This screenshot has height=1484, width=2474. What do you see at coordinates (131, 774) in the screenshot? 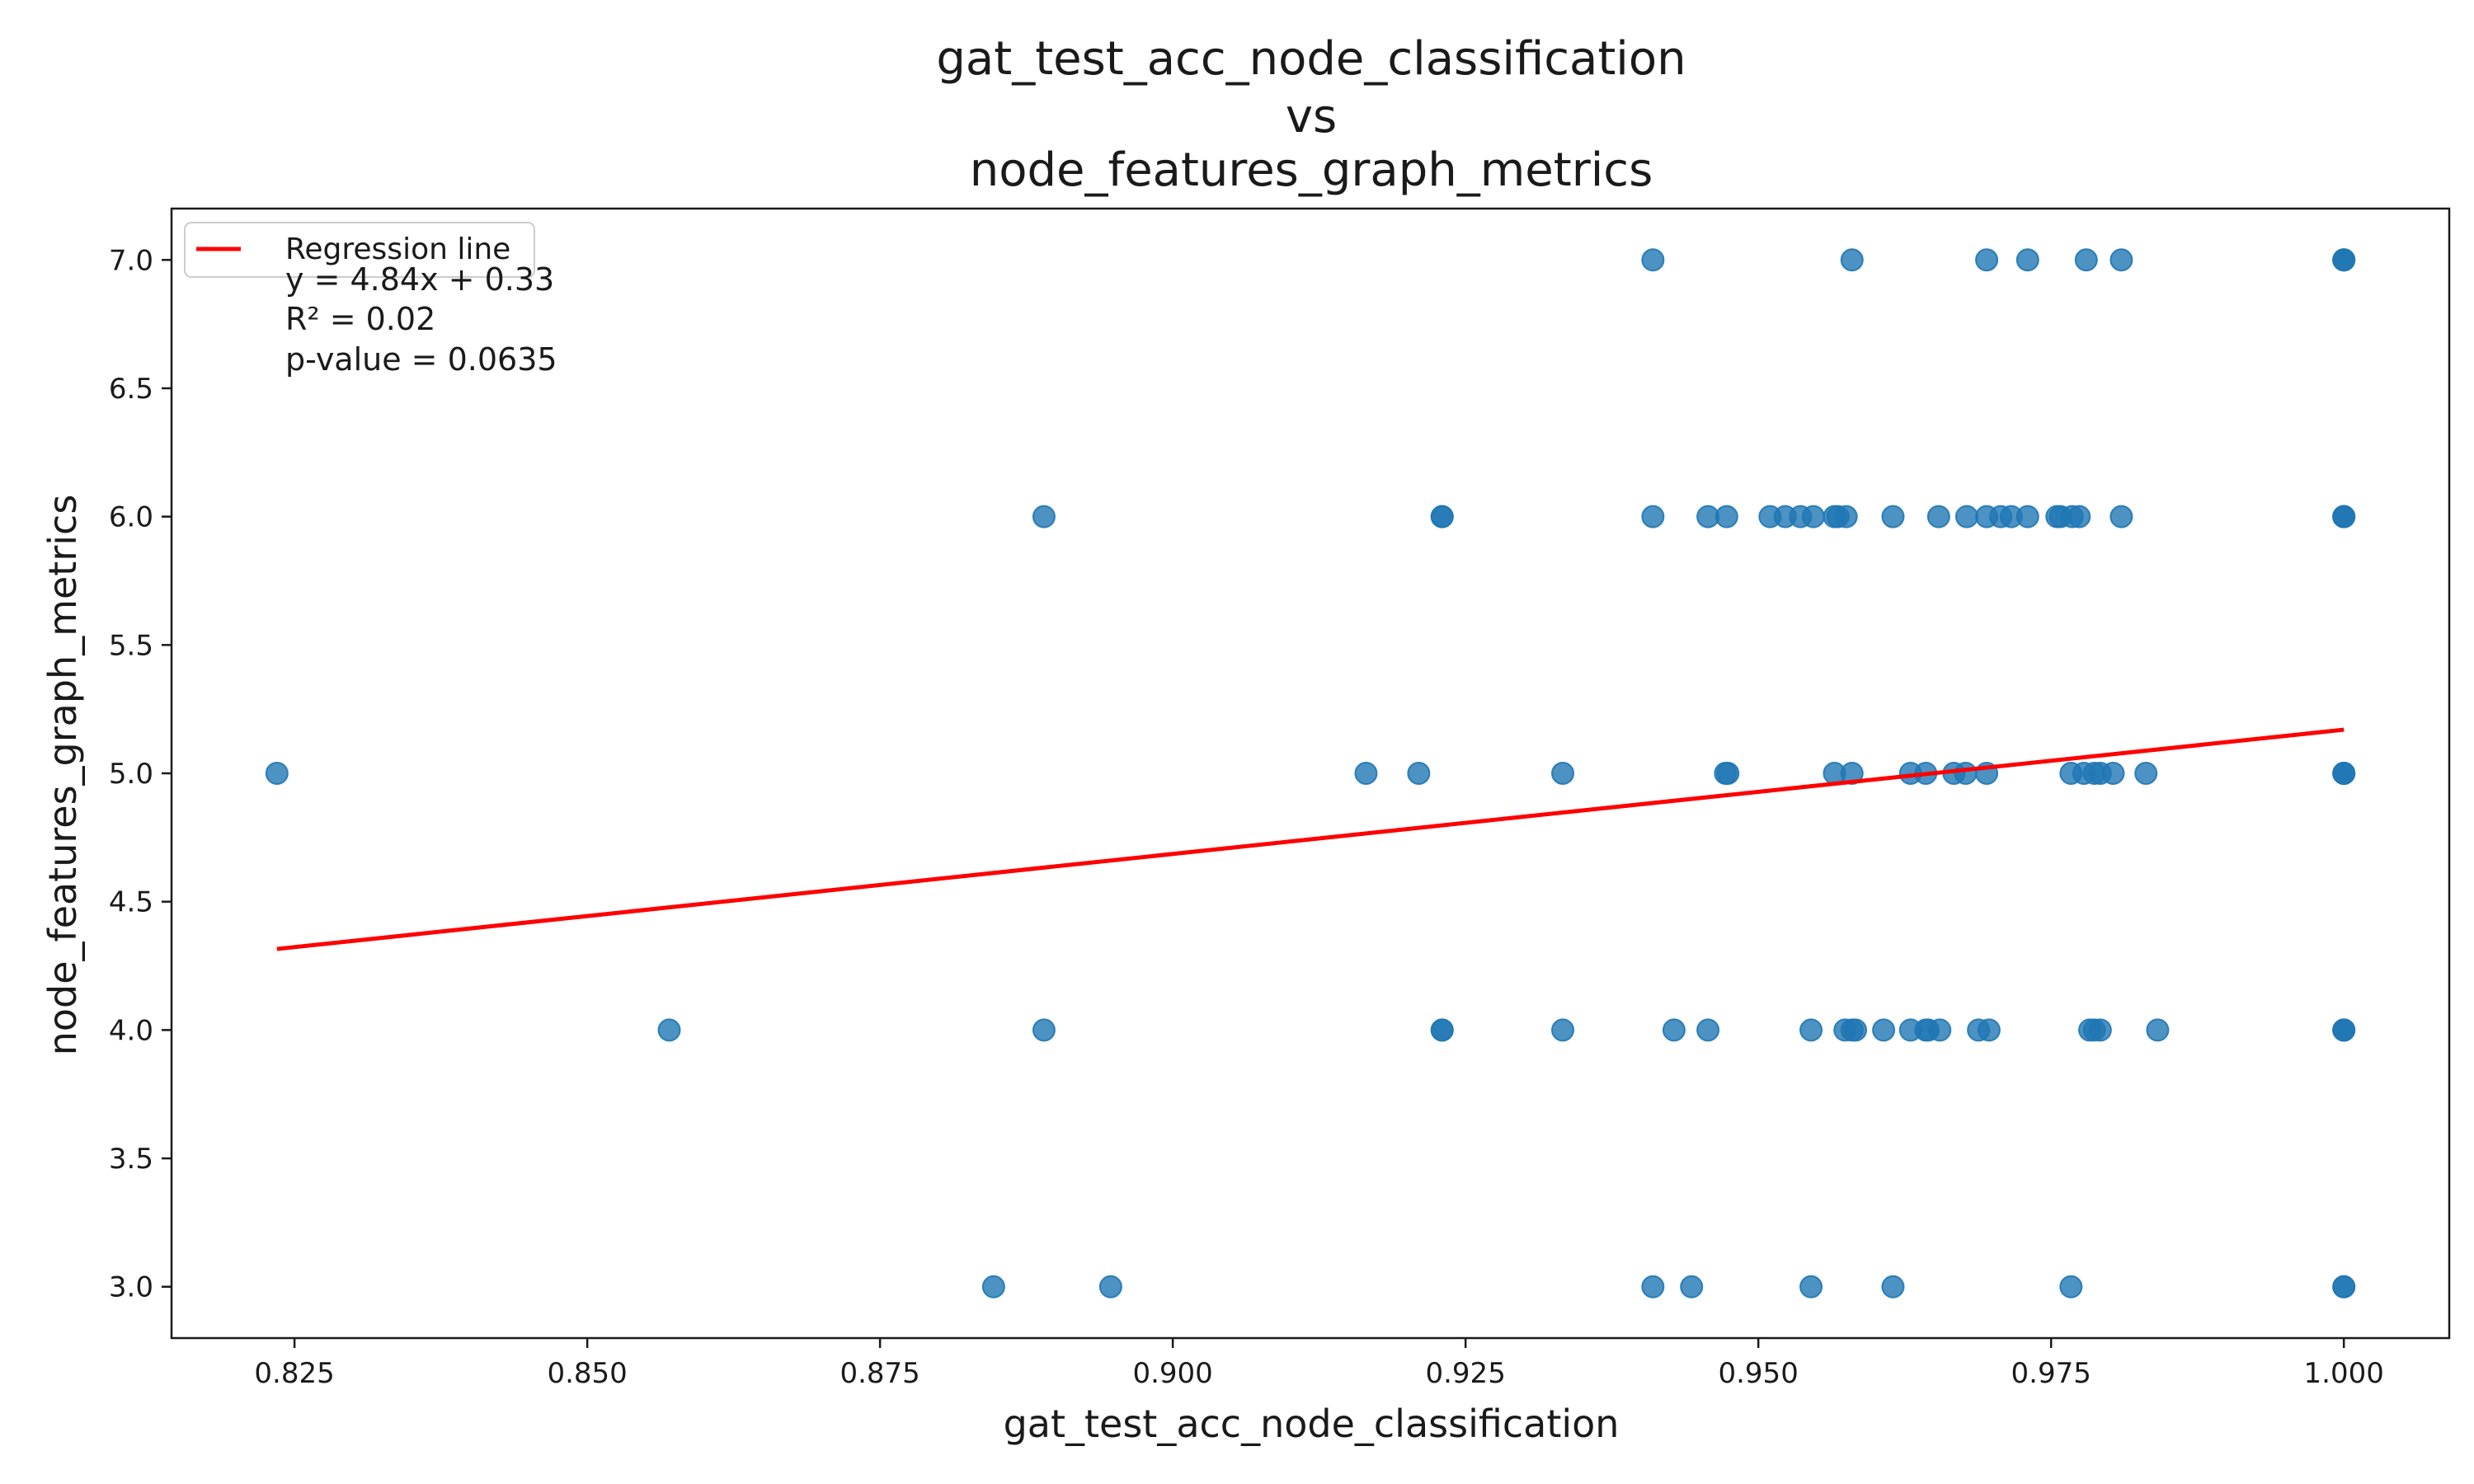
I see `y-tick-label: 5.0` at bounding box center [131, 774].